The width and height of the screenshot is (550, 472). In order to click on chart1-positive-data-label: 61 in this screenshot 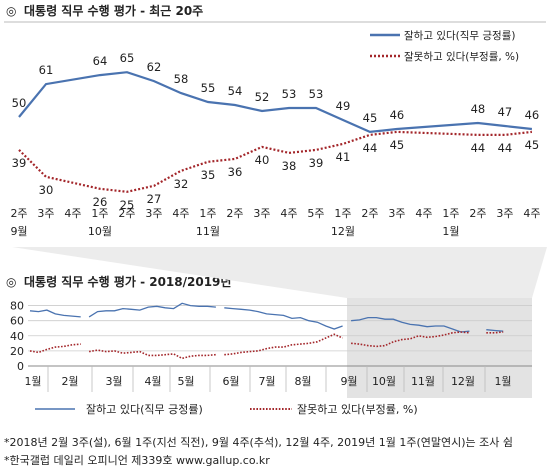, I will do `click(46, 70)`.